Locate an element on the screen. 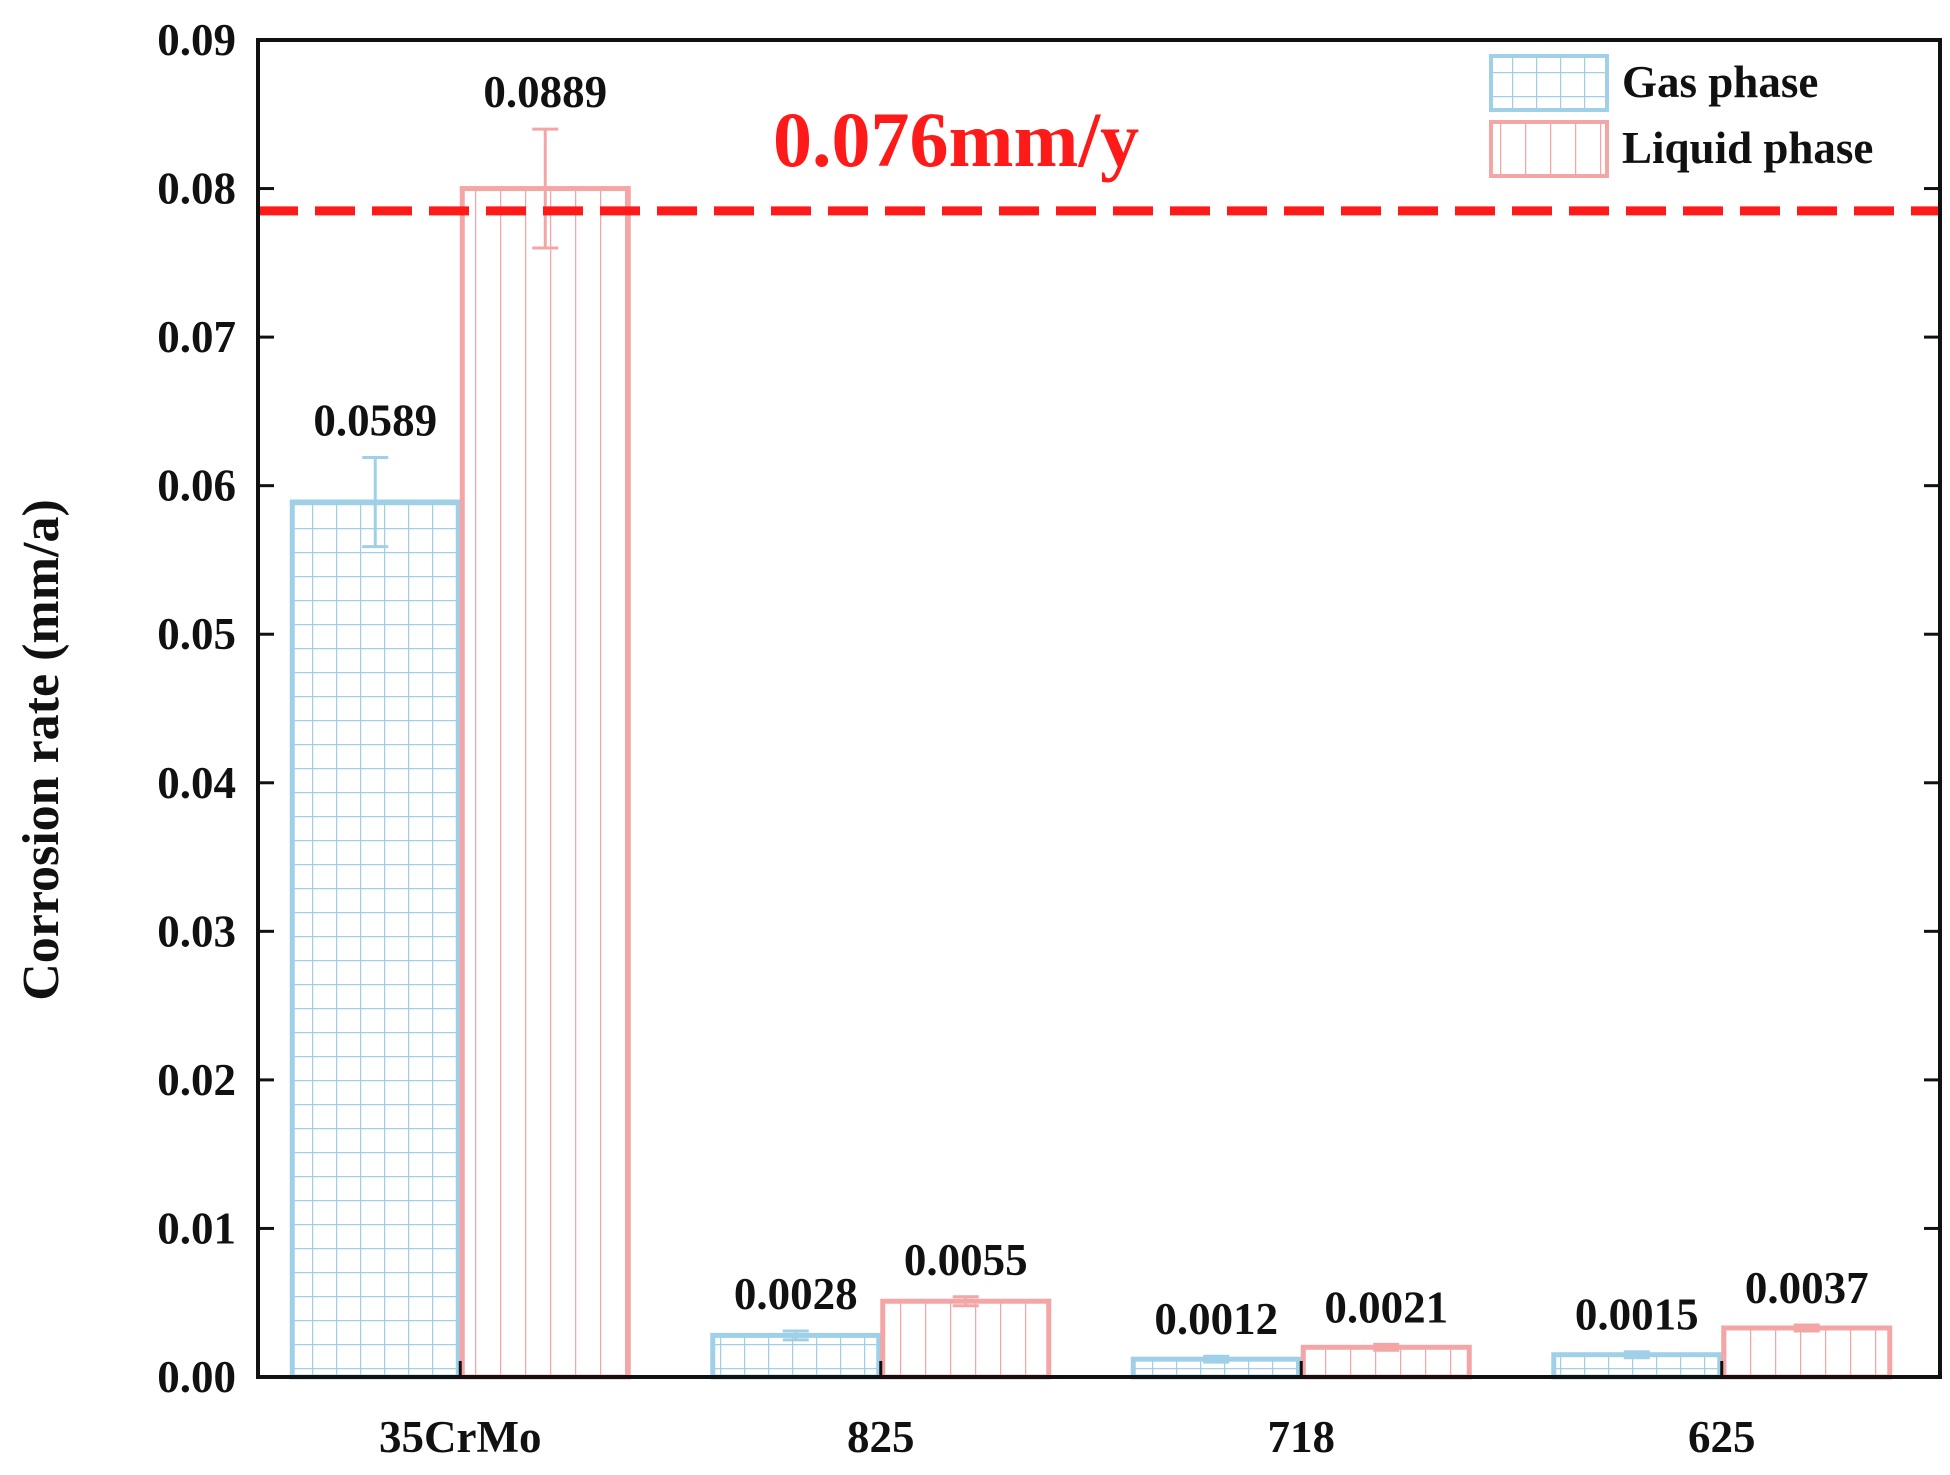 The width and height of the screenshot is (1950, 1475). bar-value-label: 0.0028 is located at coordinates (796, 1294).